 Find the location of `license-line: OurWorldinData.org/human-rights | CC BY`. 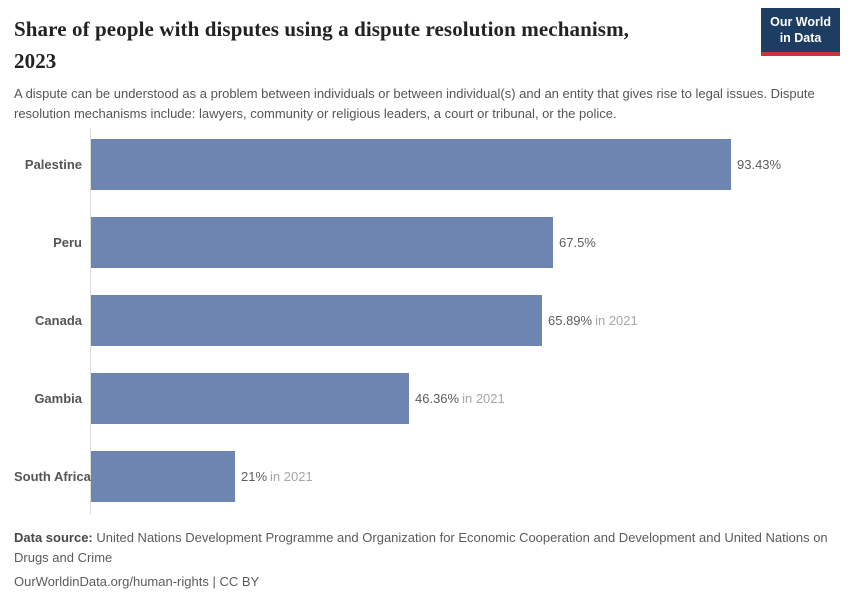

license-line: OurWorldinData.org/human-rights | CC BY is located at coordinates (424, 582).